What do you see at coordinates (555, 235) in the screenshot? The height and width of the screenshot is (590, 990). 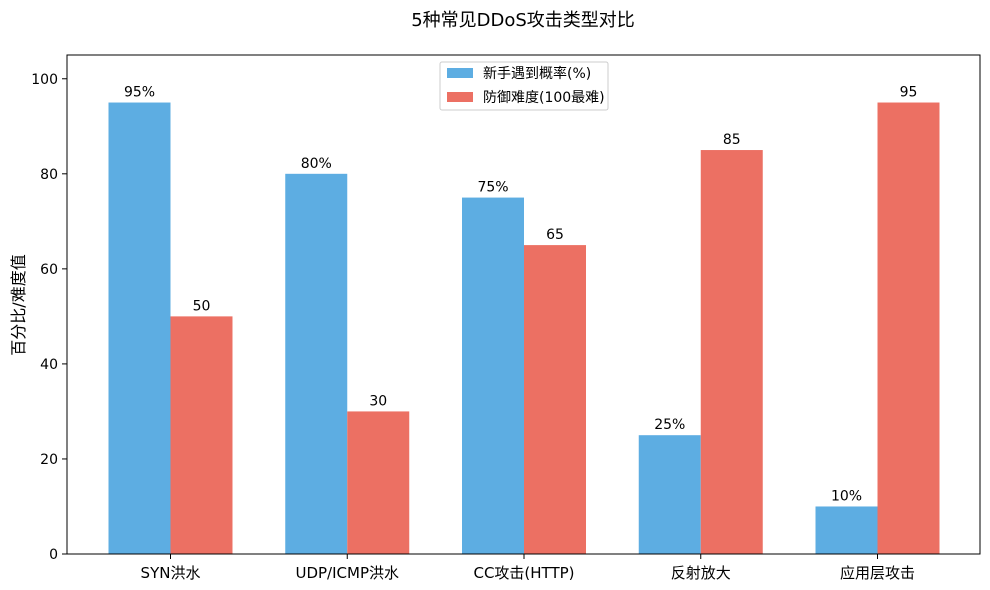 I see `data-label-series-2: 65` at bounding box center [555, 235].